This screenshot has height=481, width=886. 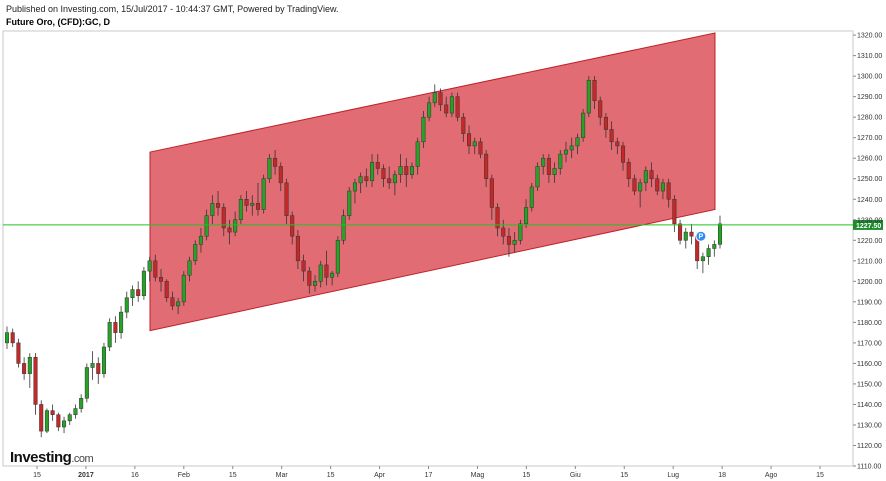 What do you see at coordinates (380, 475) in the screenshot?
I see `x-tick-label: Apr` at bounding box center [380, 475].